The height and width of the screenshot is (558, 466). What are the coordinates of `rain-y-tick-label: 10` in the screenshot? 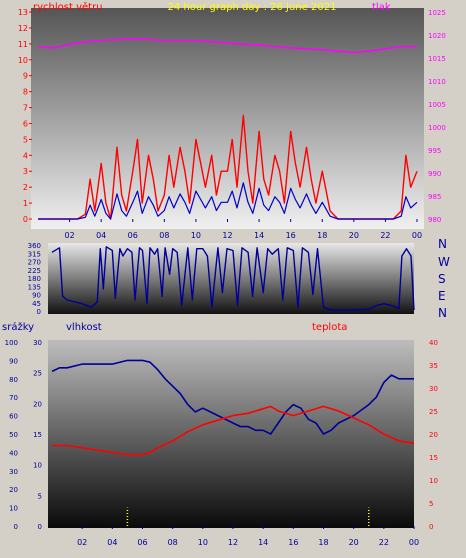 It's located at (37, 466).